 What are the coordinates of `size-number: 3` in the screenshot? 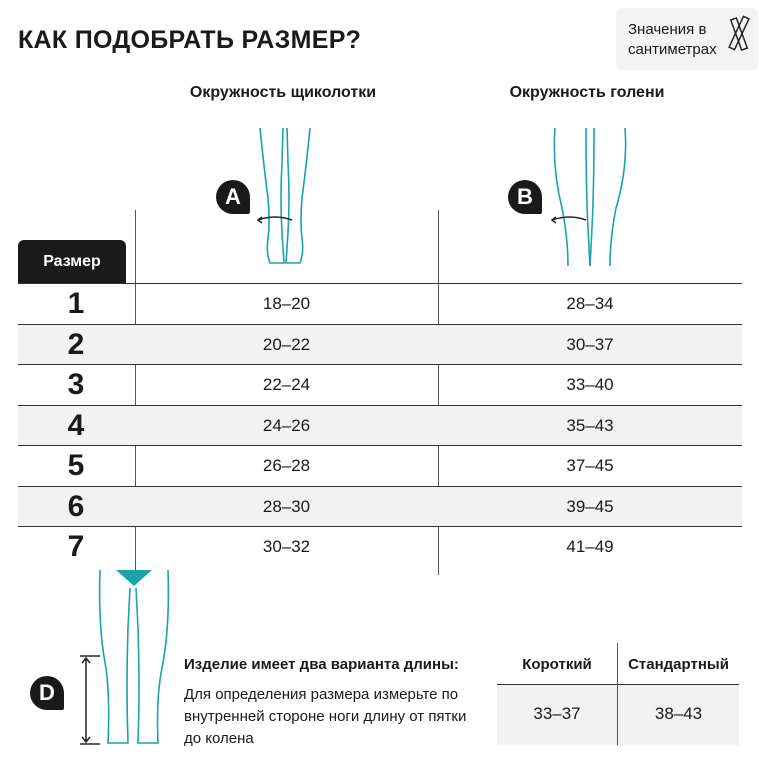 It's located at (76, 384).